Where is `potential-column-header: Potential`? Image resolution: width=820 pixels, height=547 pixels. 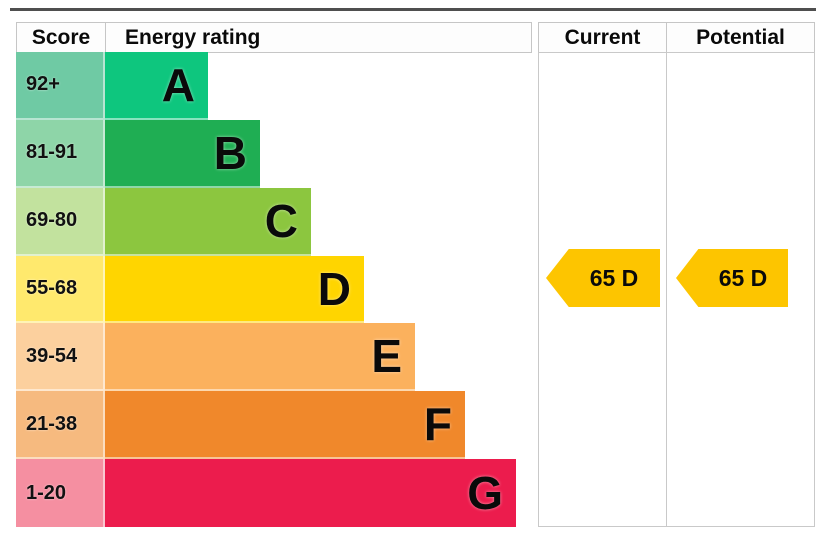 potential-column-header: Potential is located at coordinates (740, 37).